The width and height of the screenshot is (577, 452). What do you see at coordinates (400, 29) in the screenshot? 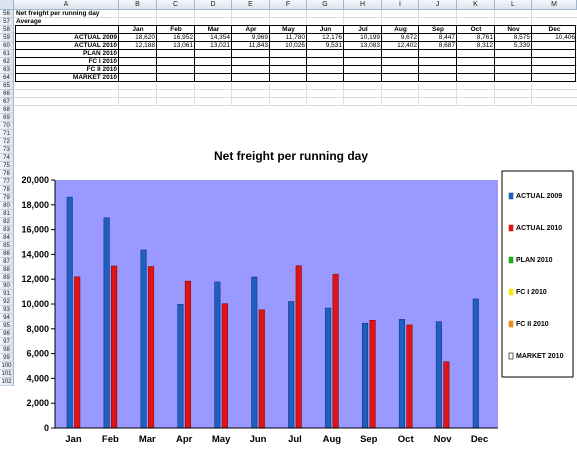
I see `month-header-aug: Aug` at bounding box center [400, 29].